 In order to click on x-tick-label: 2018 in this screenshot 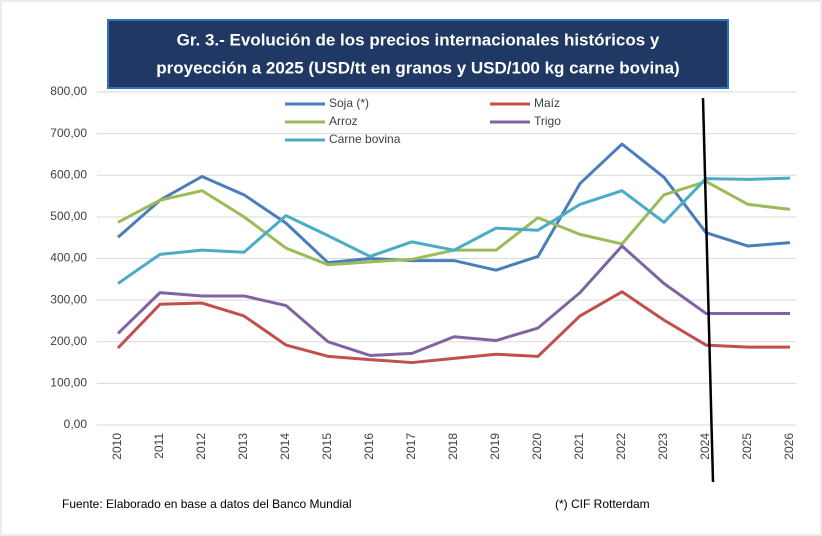, I will do `click(453, 446)`.